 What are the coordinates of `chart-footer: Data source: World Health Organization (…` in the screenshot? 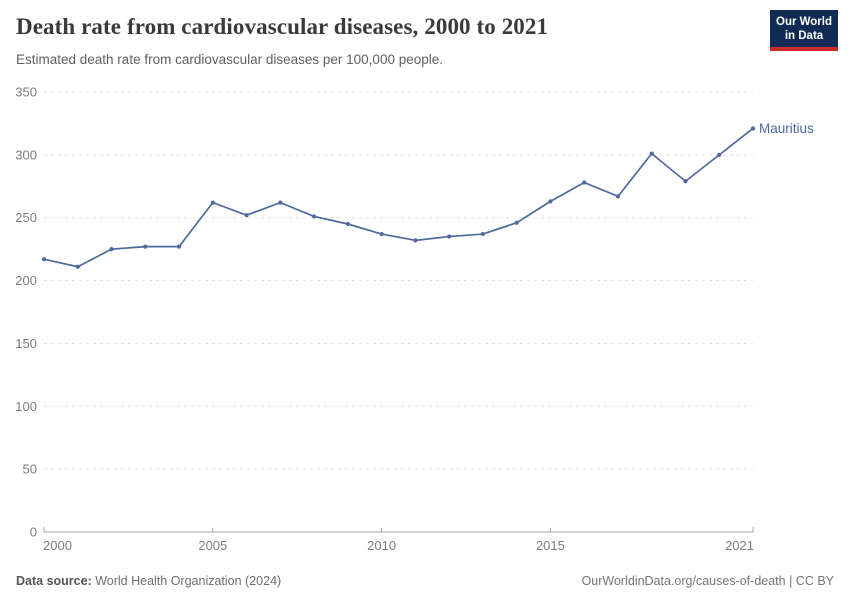 It's located at (425, 581).